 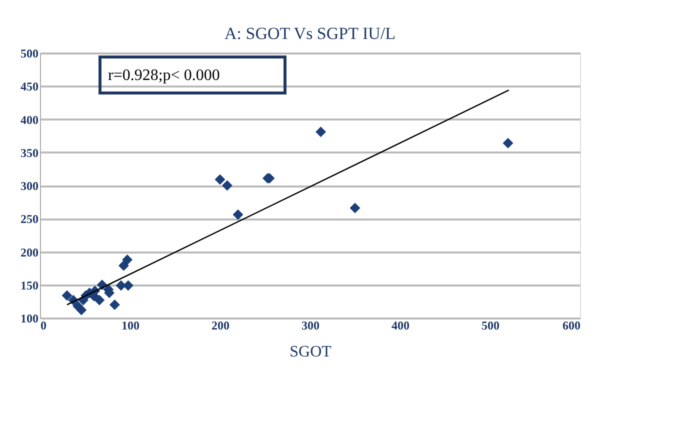 I want to click on y-tick-label: 250, so click(x=29, y=219).